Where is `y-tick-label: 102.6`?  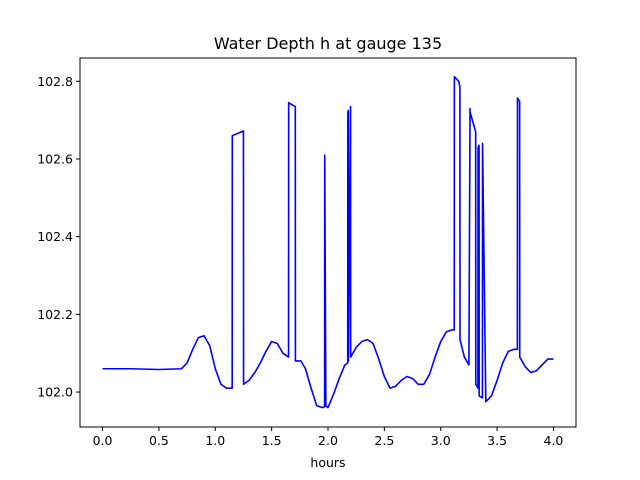 y-tick-label: 102.6 is located at coordinates (55, 158).